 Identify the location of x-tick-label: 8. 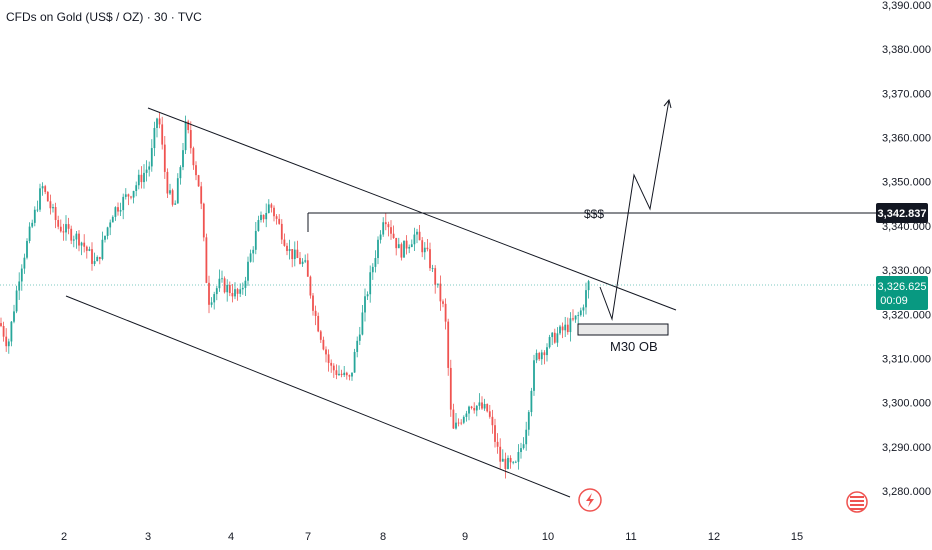
(383, 537).